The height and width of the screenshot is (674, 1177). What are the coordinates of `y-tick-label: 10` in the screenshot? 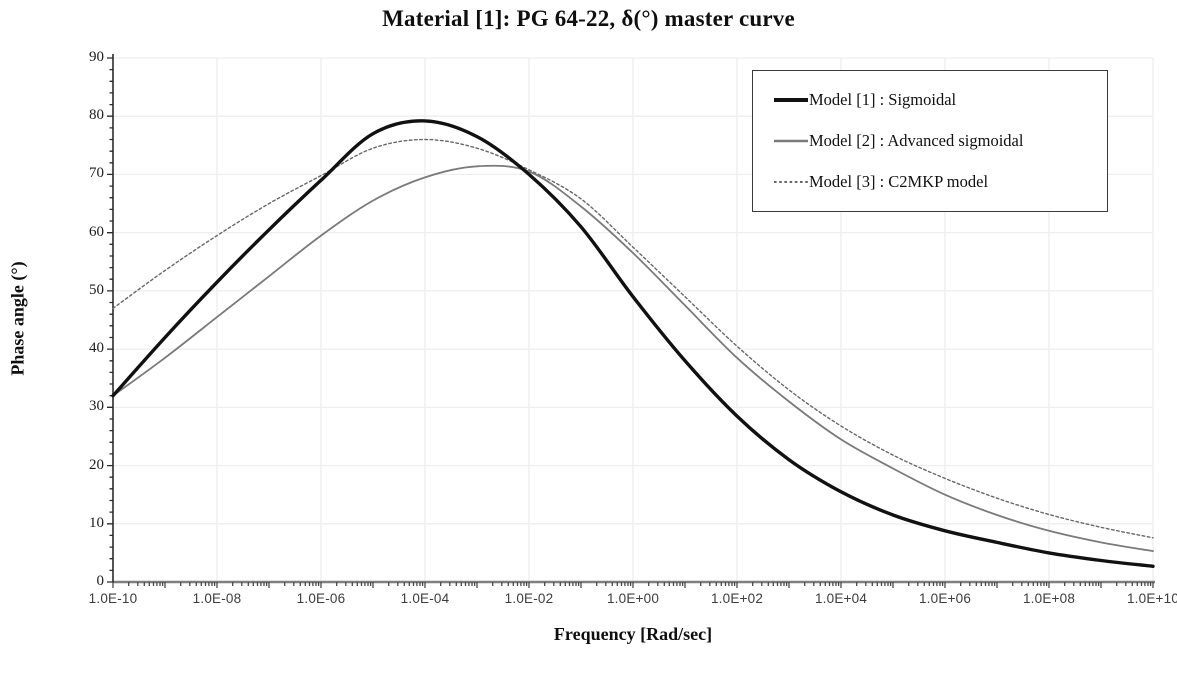 It's located at (96, 522).